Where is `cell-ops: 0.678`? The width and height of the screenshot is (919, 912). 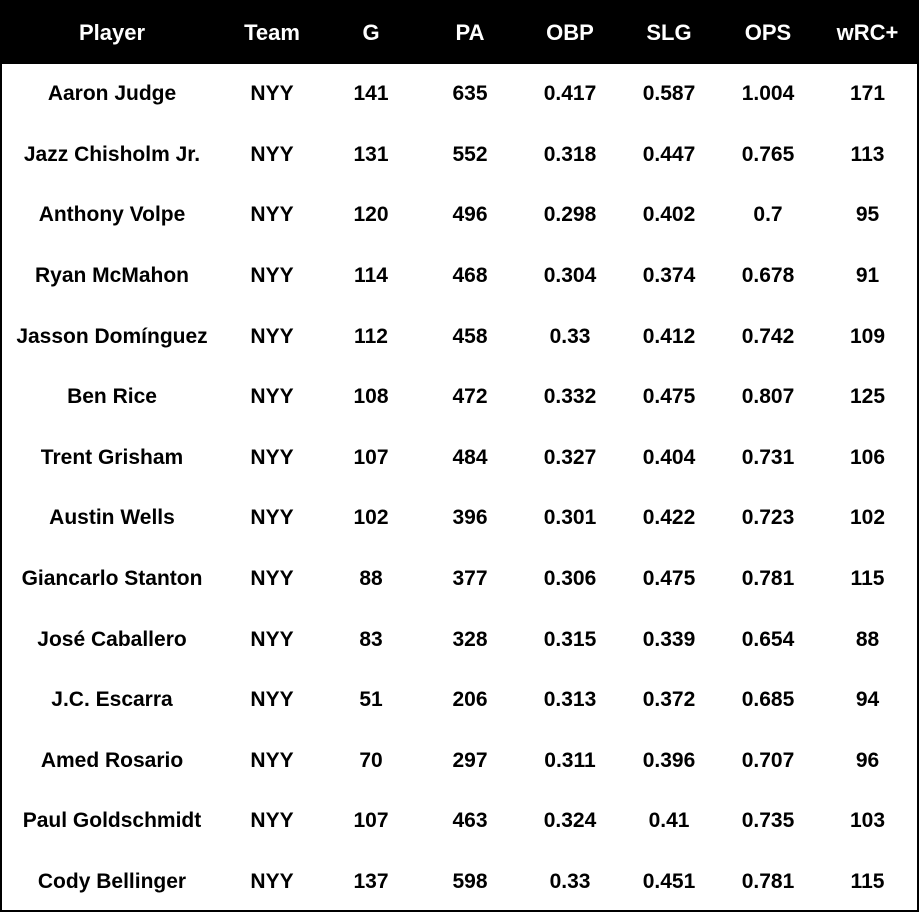 cell-ops: 0.678 is located at coordinates (768, 276).